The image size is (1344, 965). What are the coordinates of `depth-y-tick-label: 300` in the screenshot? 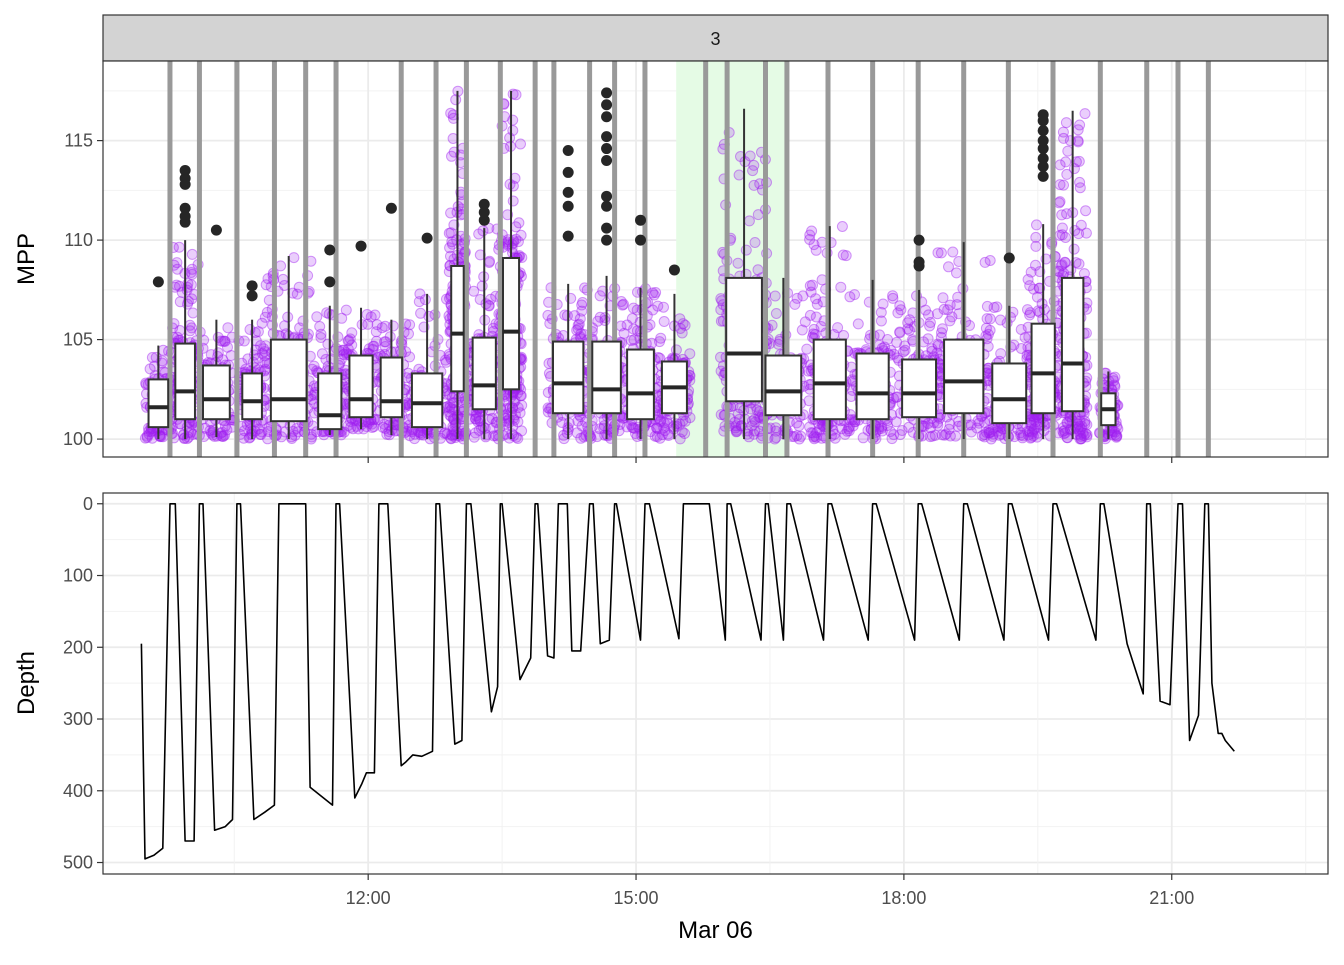 It's located at (78, 719).